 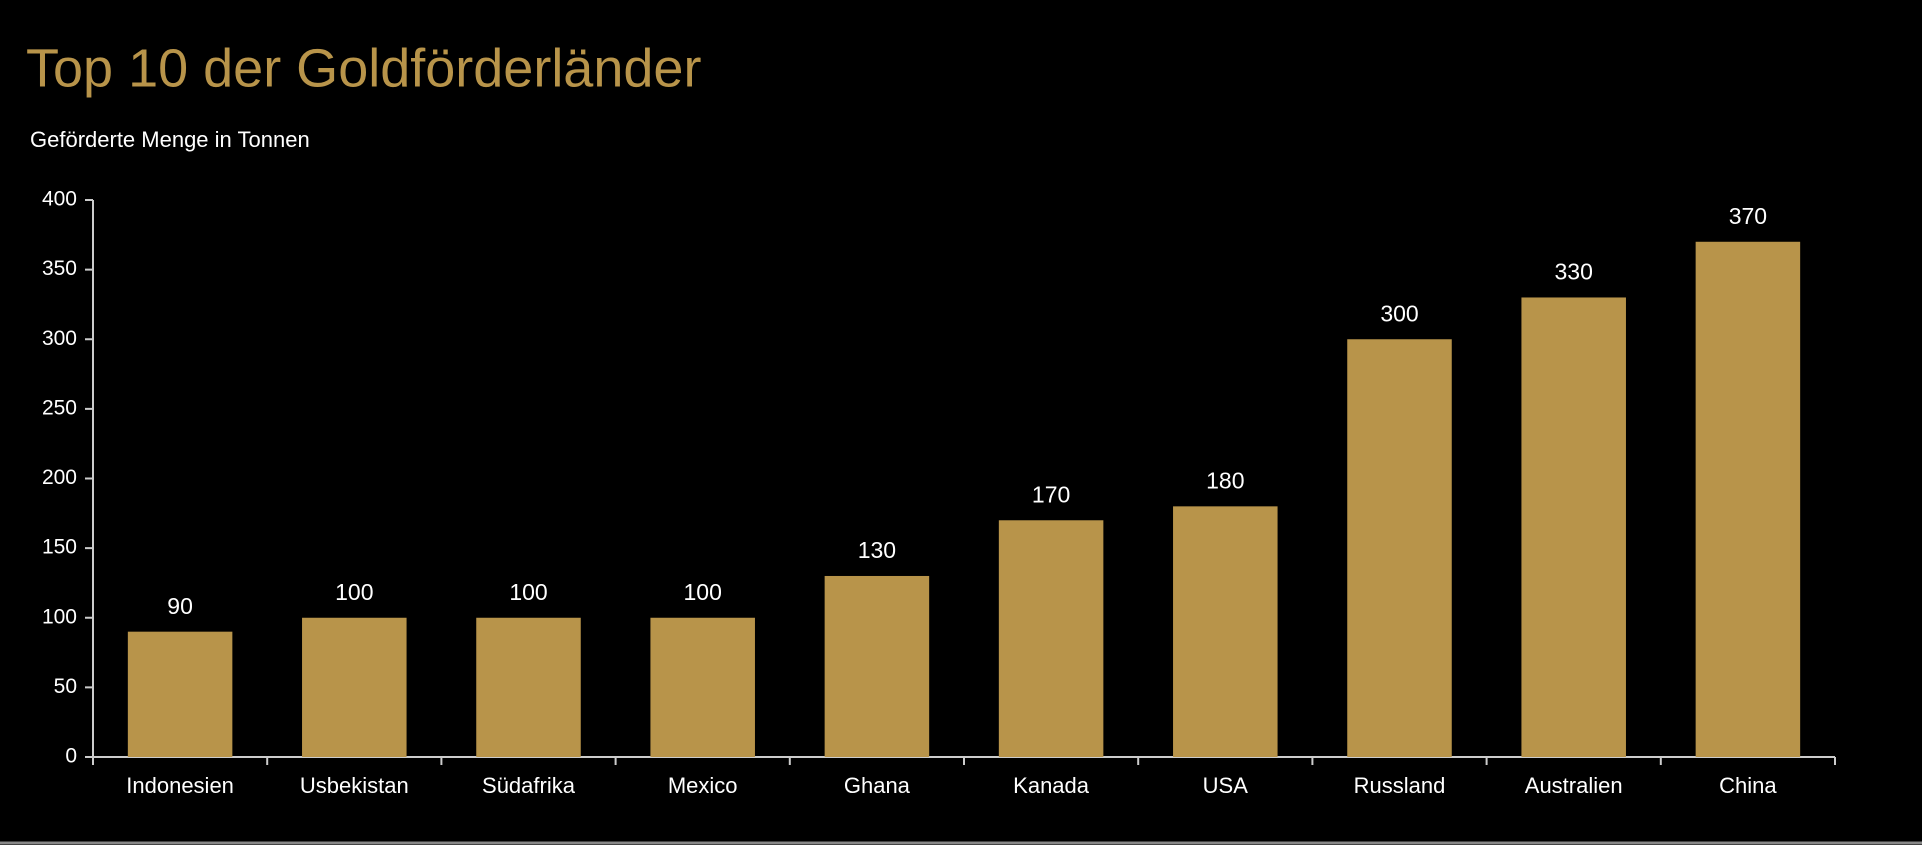 I want to click on y-tick-label: 300, so click(x=59, y=338).